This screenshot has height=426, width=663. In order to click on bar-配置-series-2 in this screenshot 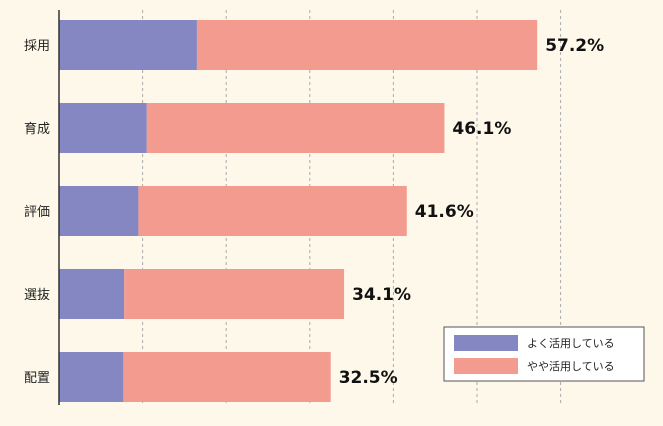, I will do `click(227, 377)`.